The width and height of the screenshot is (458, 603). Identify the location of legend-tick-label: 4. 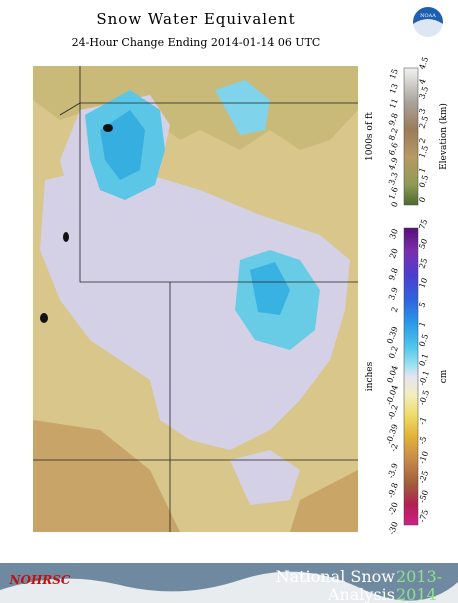
(422, 82).